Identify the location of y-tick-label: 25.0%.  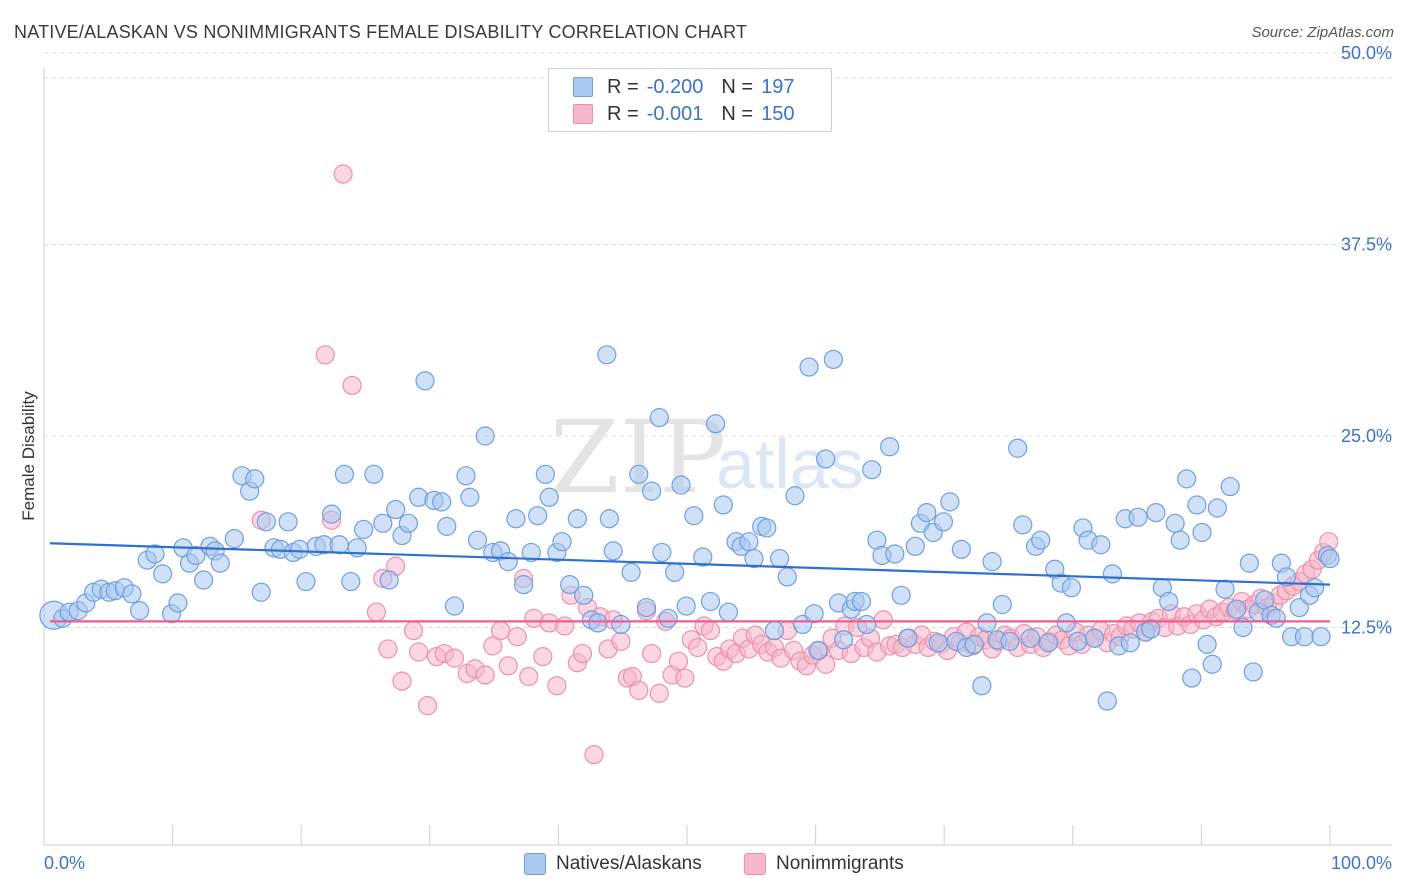
(1366, 436).